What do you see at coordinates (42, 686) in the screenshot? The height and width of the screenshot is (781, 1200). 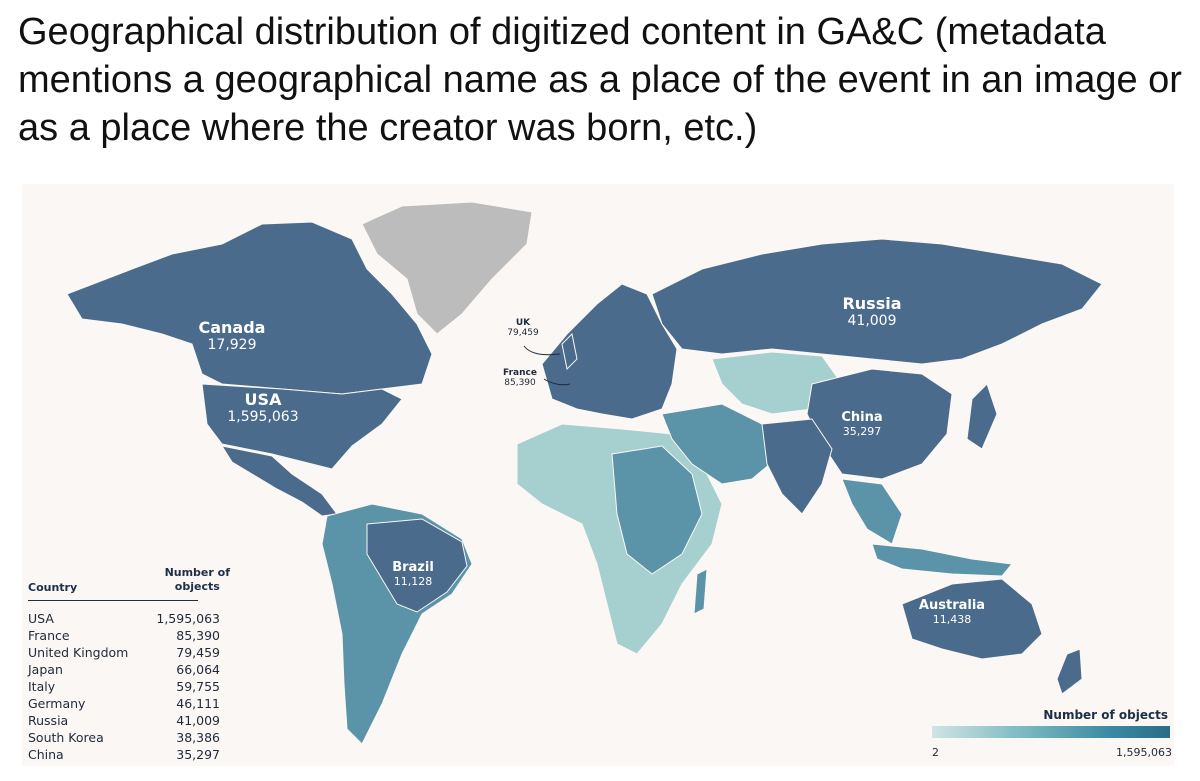 I see `table-cell-country: Italy` at bounding box center [42, 686].